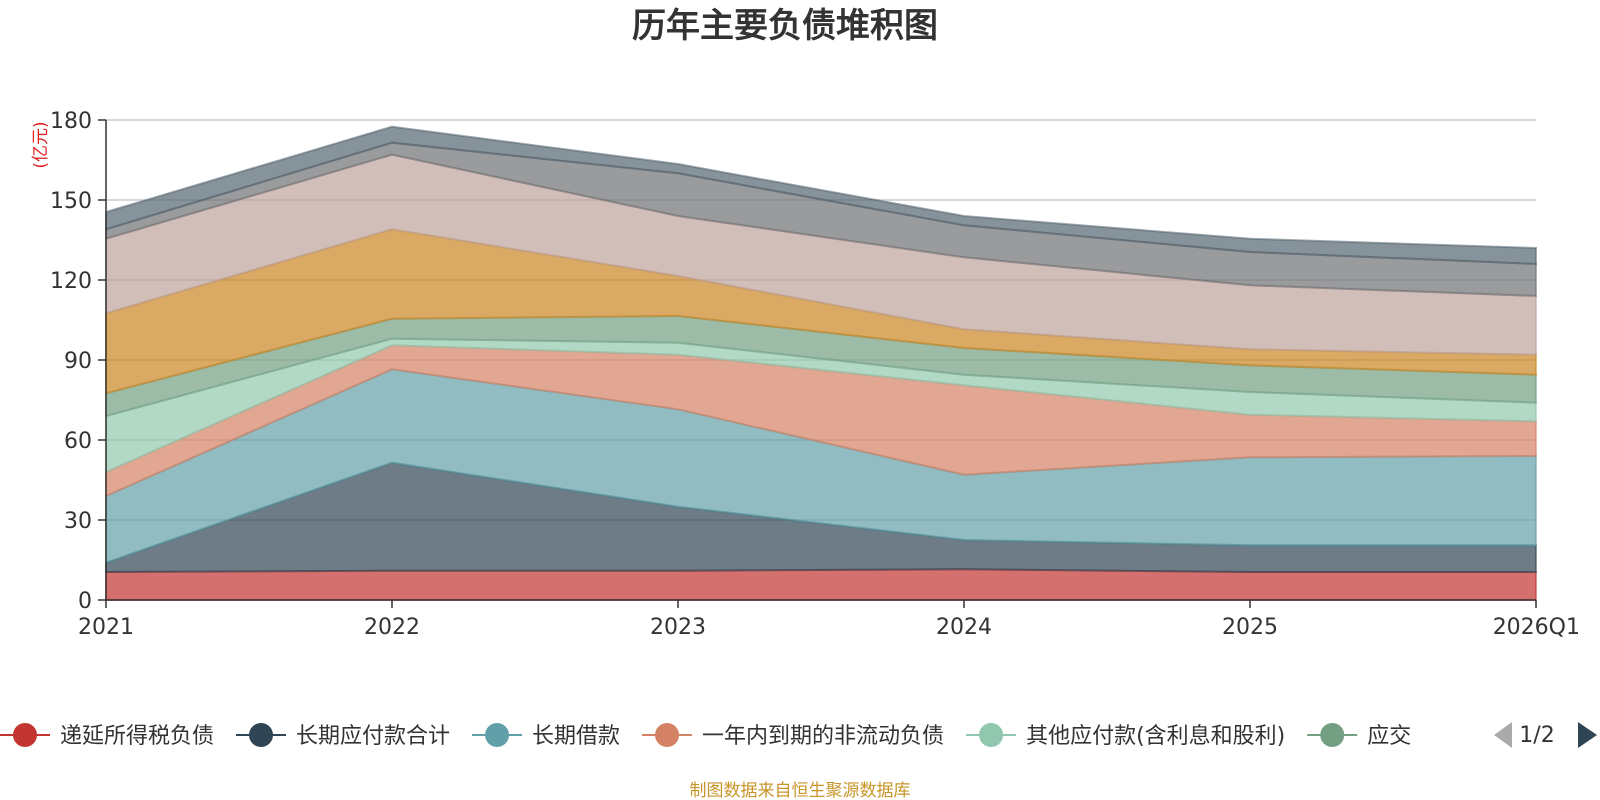 The height and width of the screenshot is (800, 1600). Describe the element at coordinates (85, 601) in the screenshot. I see `y-tick-label: 0` at that location.